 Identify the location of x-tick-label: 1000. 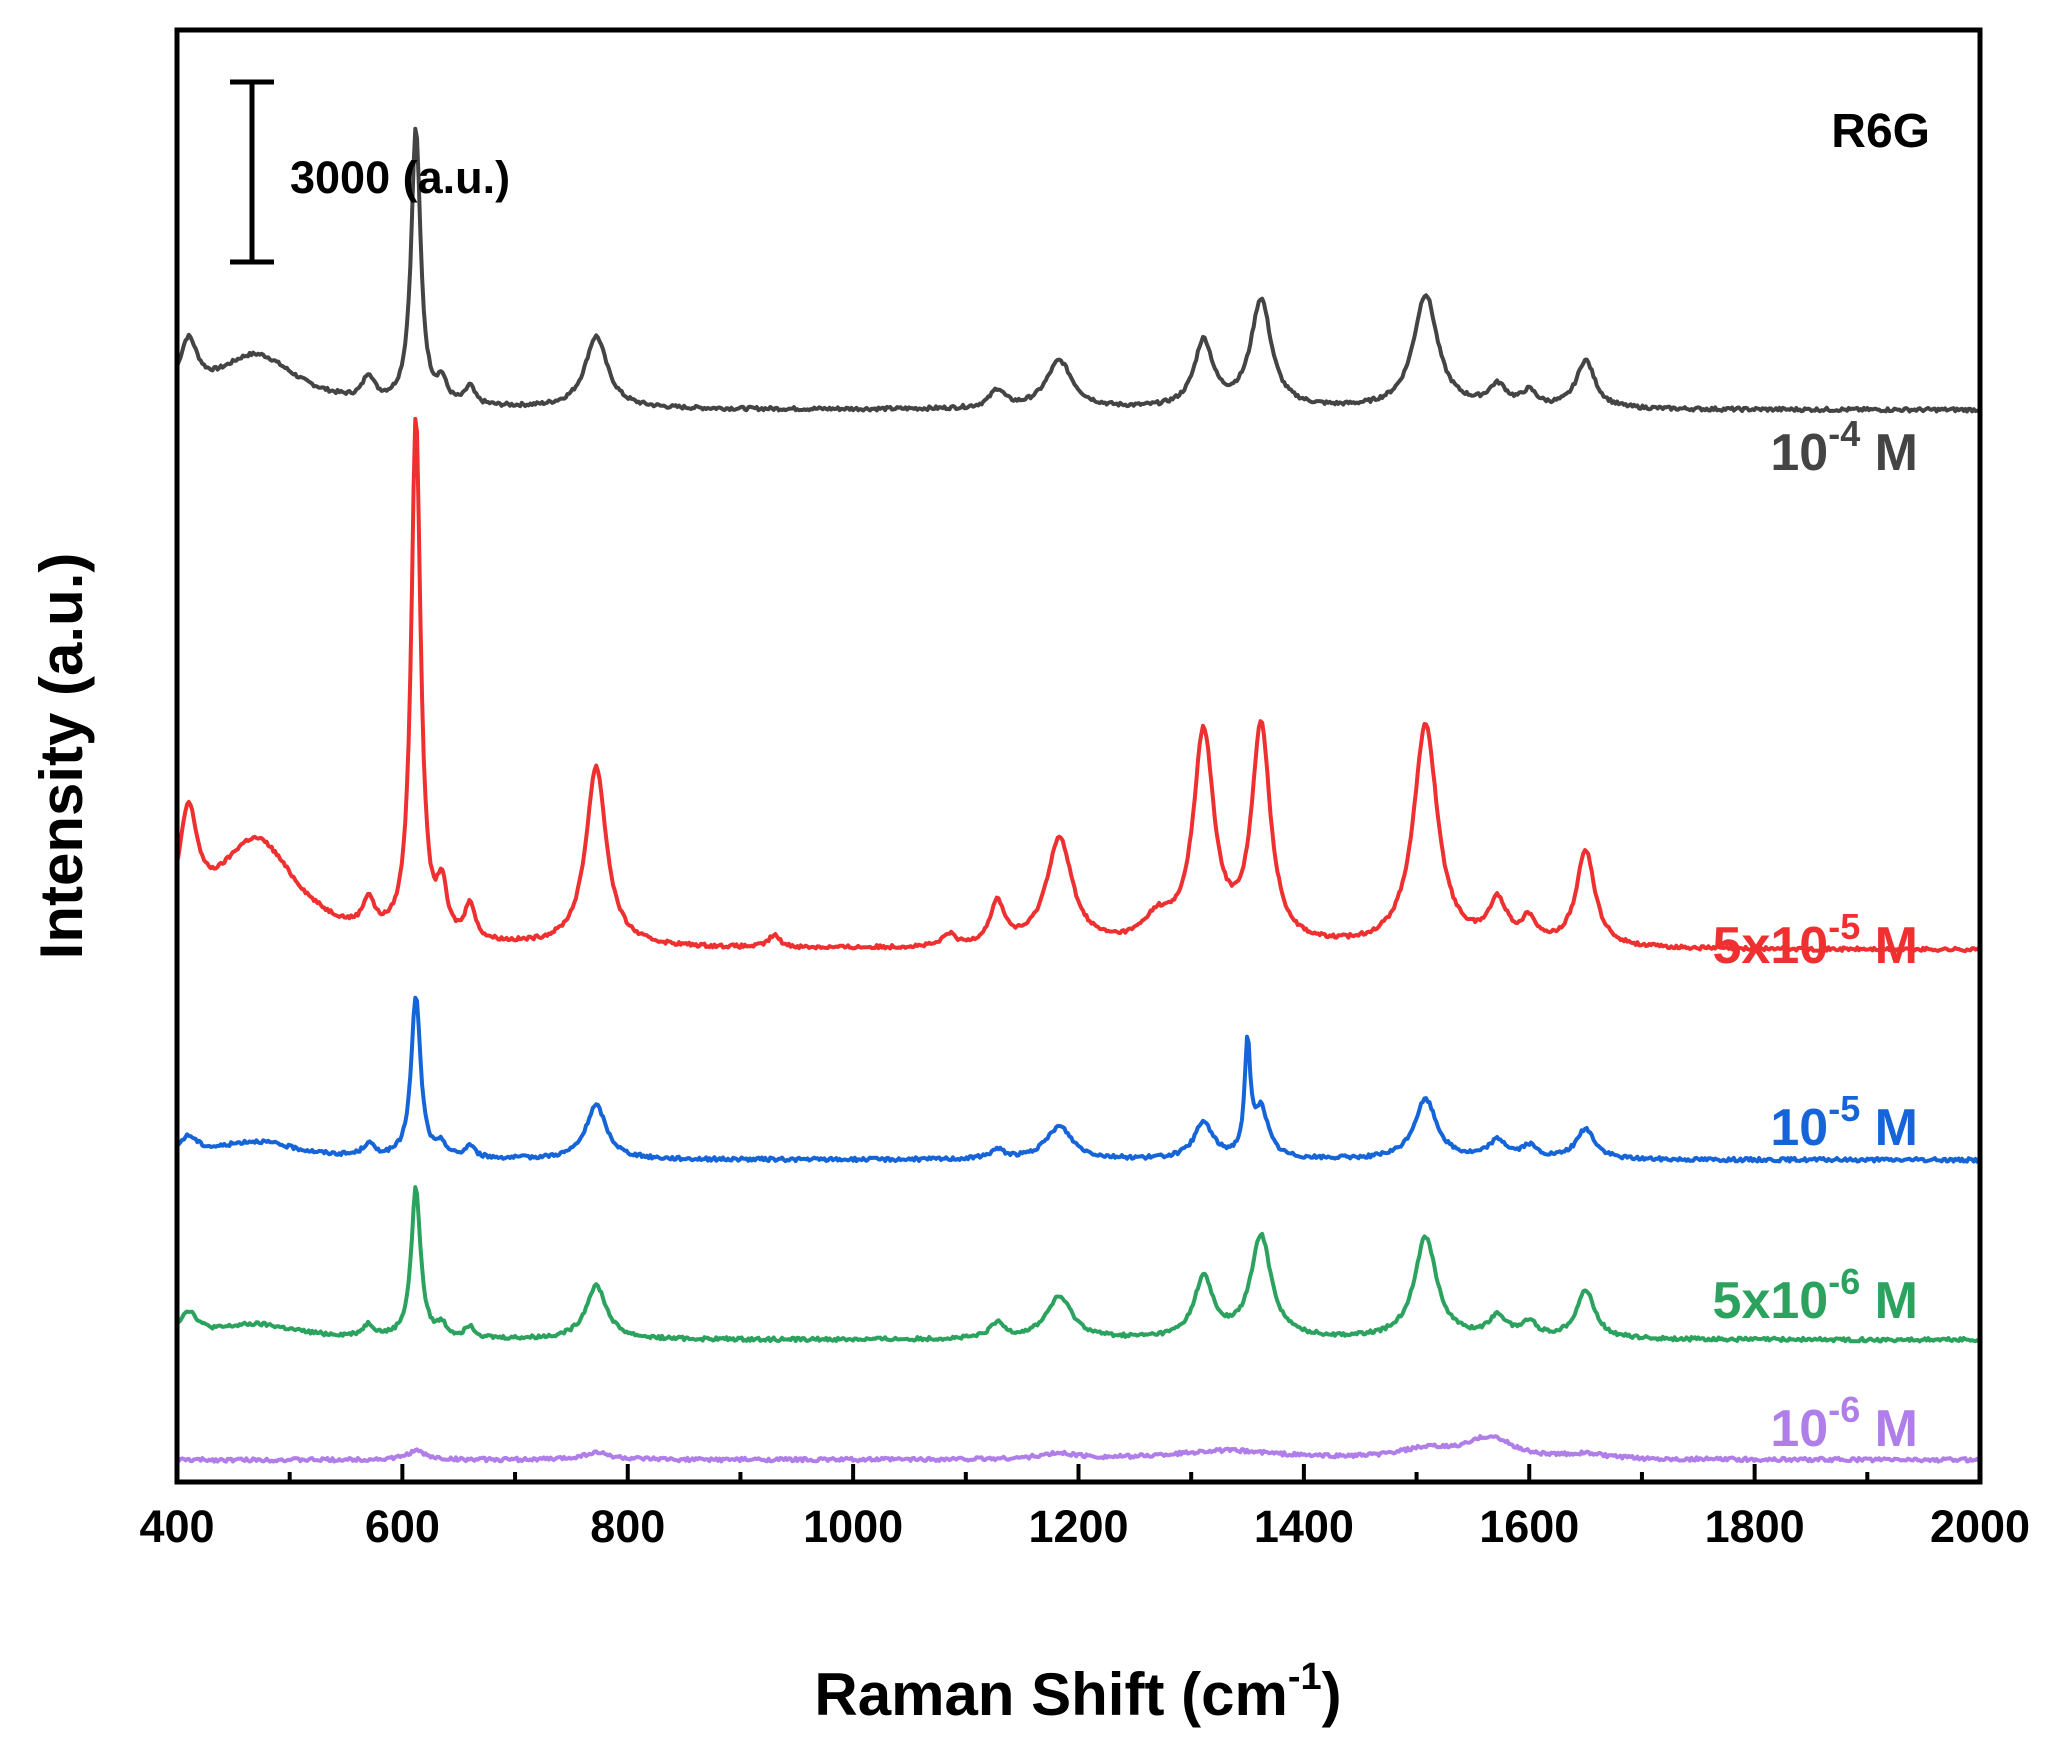
(853, 1526).